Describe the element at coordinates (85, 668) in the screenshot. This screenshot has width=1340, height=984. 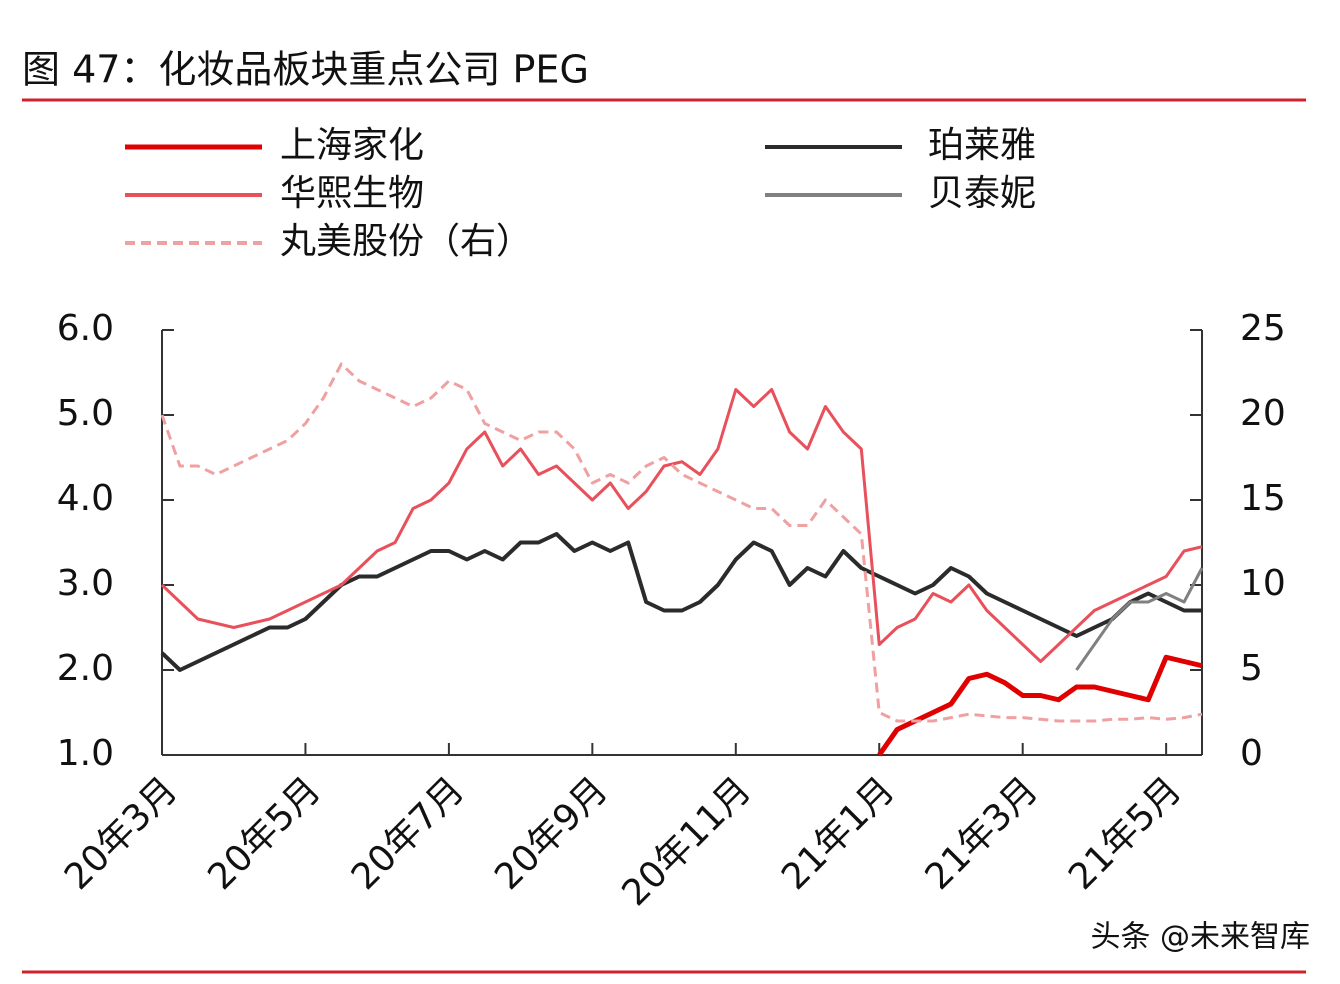
I see `y-tick-label: 2.0` at that location.